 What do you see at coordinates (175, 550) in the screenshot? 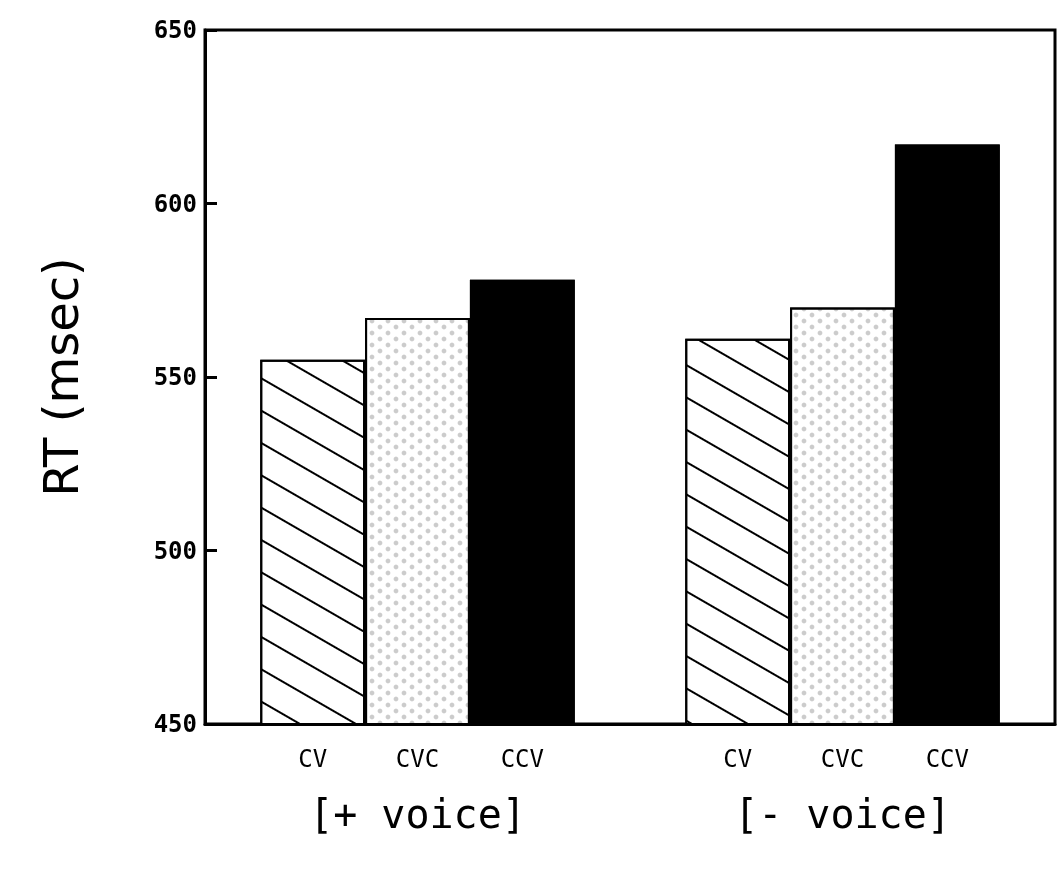
I see `y-tick-label: 500` at bounding box center [175, 550].